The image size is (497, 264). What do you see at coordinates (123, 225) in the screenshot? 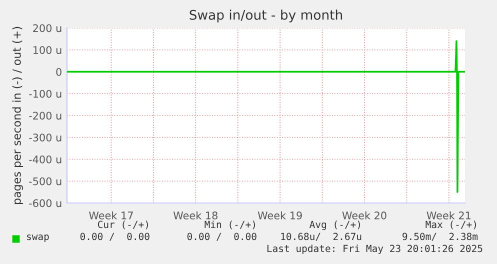
I see `text: Cur (-/+)` at bounding box center [123, 225].